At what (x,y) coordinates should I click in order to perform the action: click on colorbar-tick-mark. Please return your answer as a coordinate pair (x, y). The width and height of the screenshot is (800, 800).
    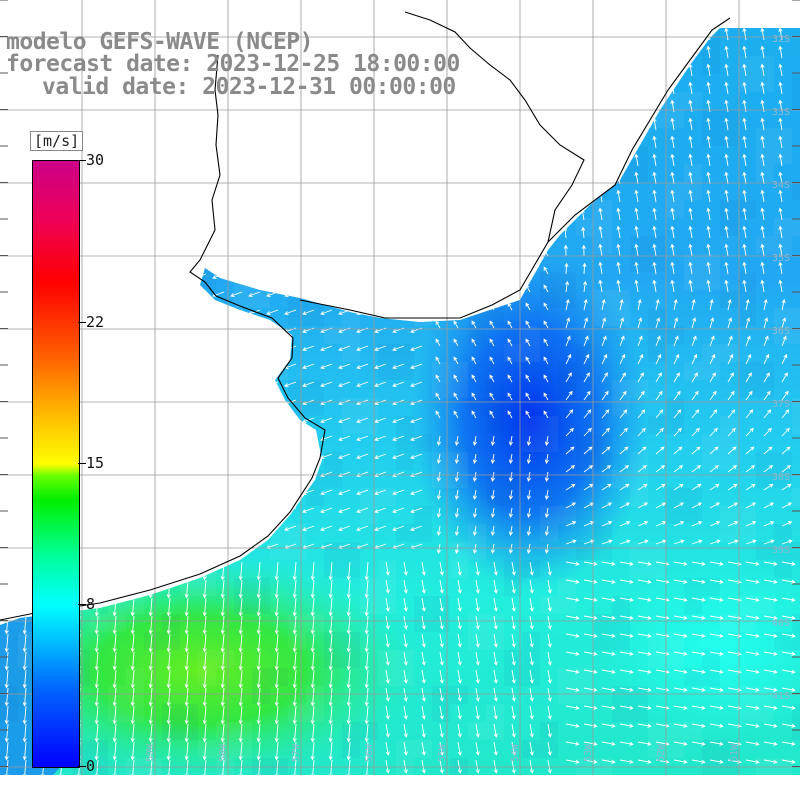
    Looking at the image, I should click on (82, 322).